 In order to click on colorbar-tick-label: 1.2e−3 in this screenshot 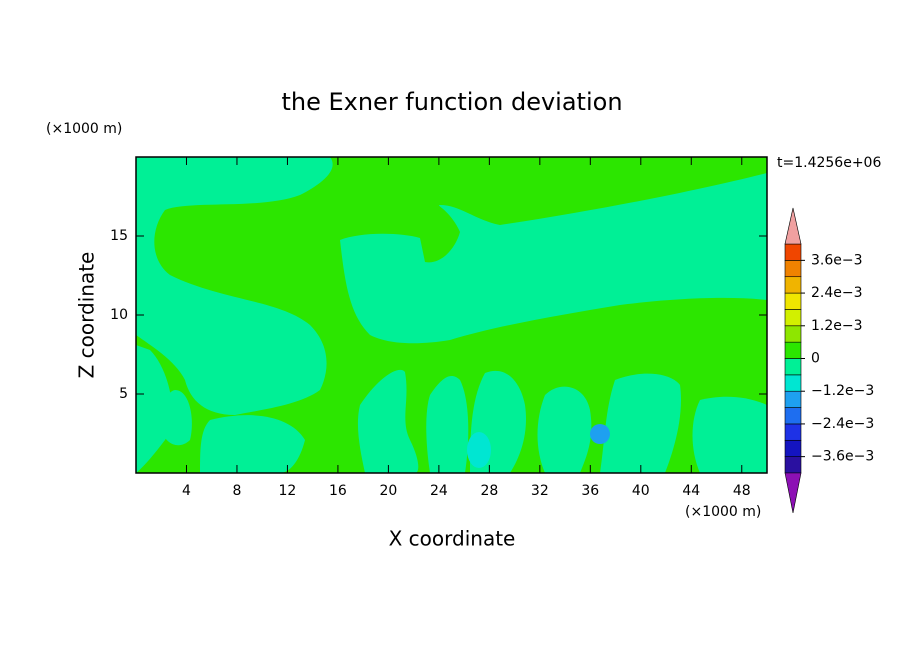, I will do `click(837, 326)`.